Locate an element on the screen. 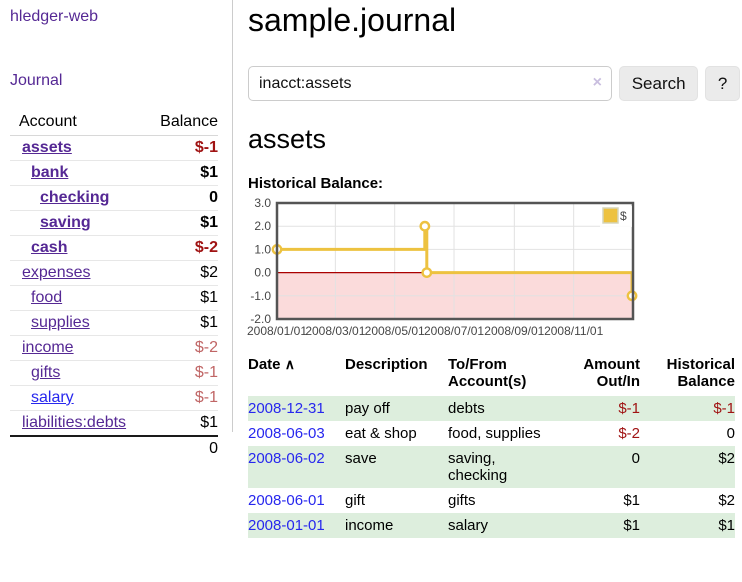 The image size is (742, 582). transaction-description: gift is located at coordinates (355, 500).